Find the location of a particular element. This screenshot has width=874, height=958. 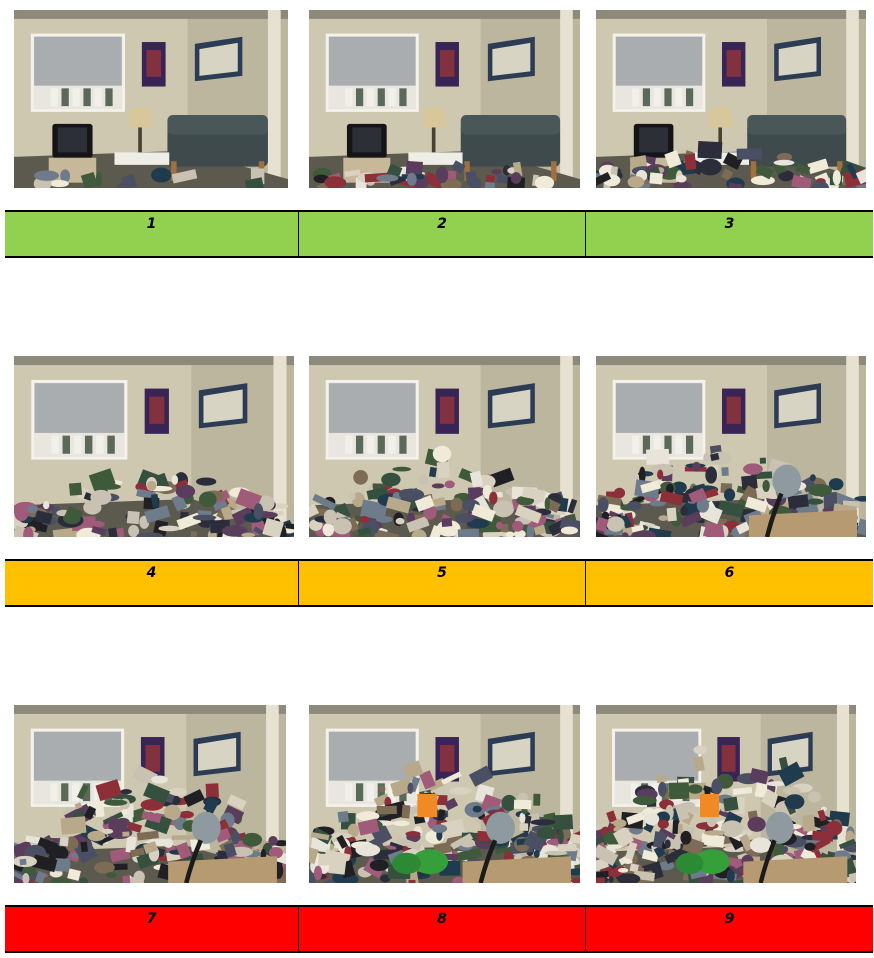

clutter-level-band-amber: 4 5 6 is located at coordinates (439, 583).